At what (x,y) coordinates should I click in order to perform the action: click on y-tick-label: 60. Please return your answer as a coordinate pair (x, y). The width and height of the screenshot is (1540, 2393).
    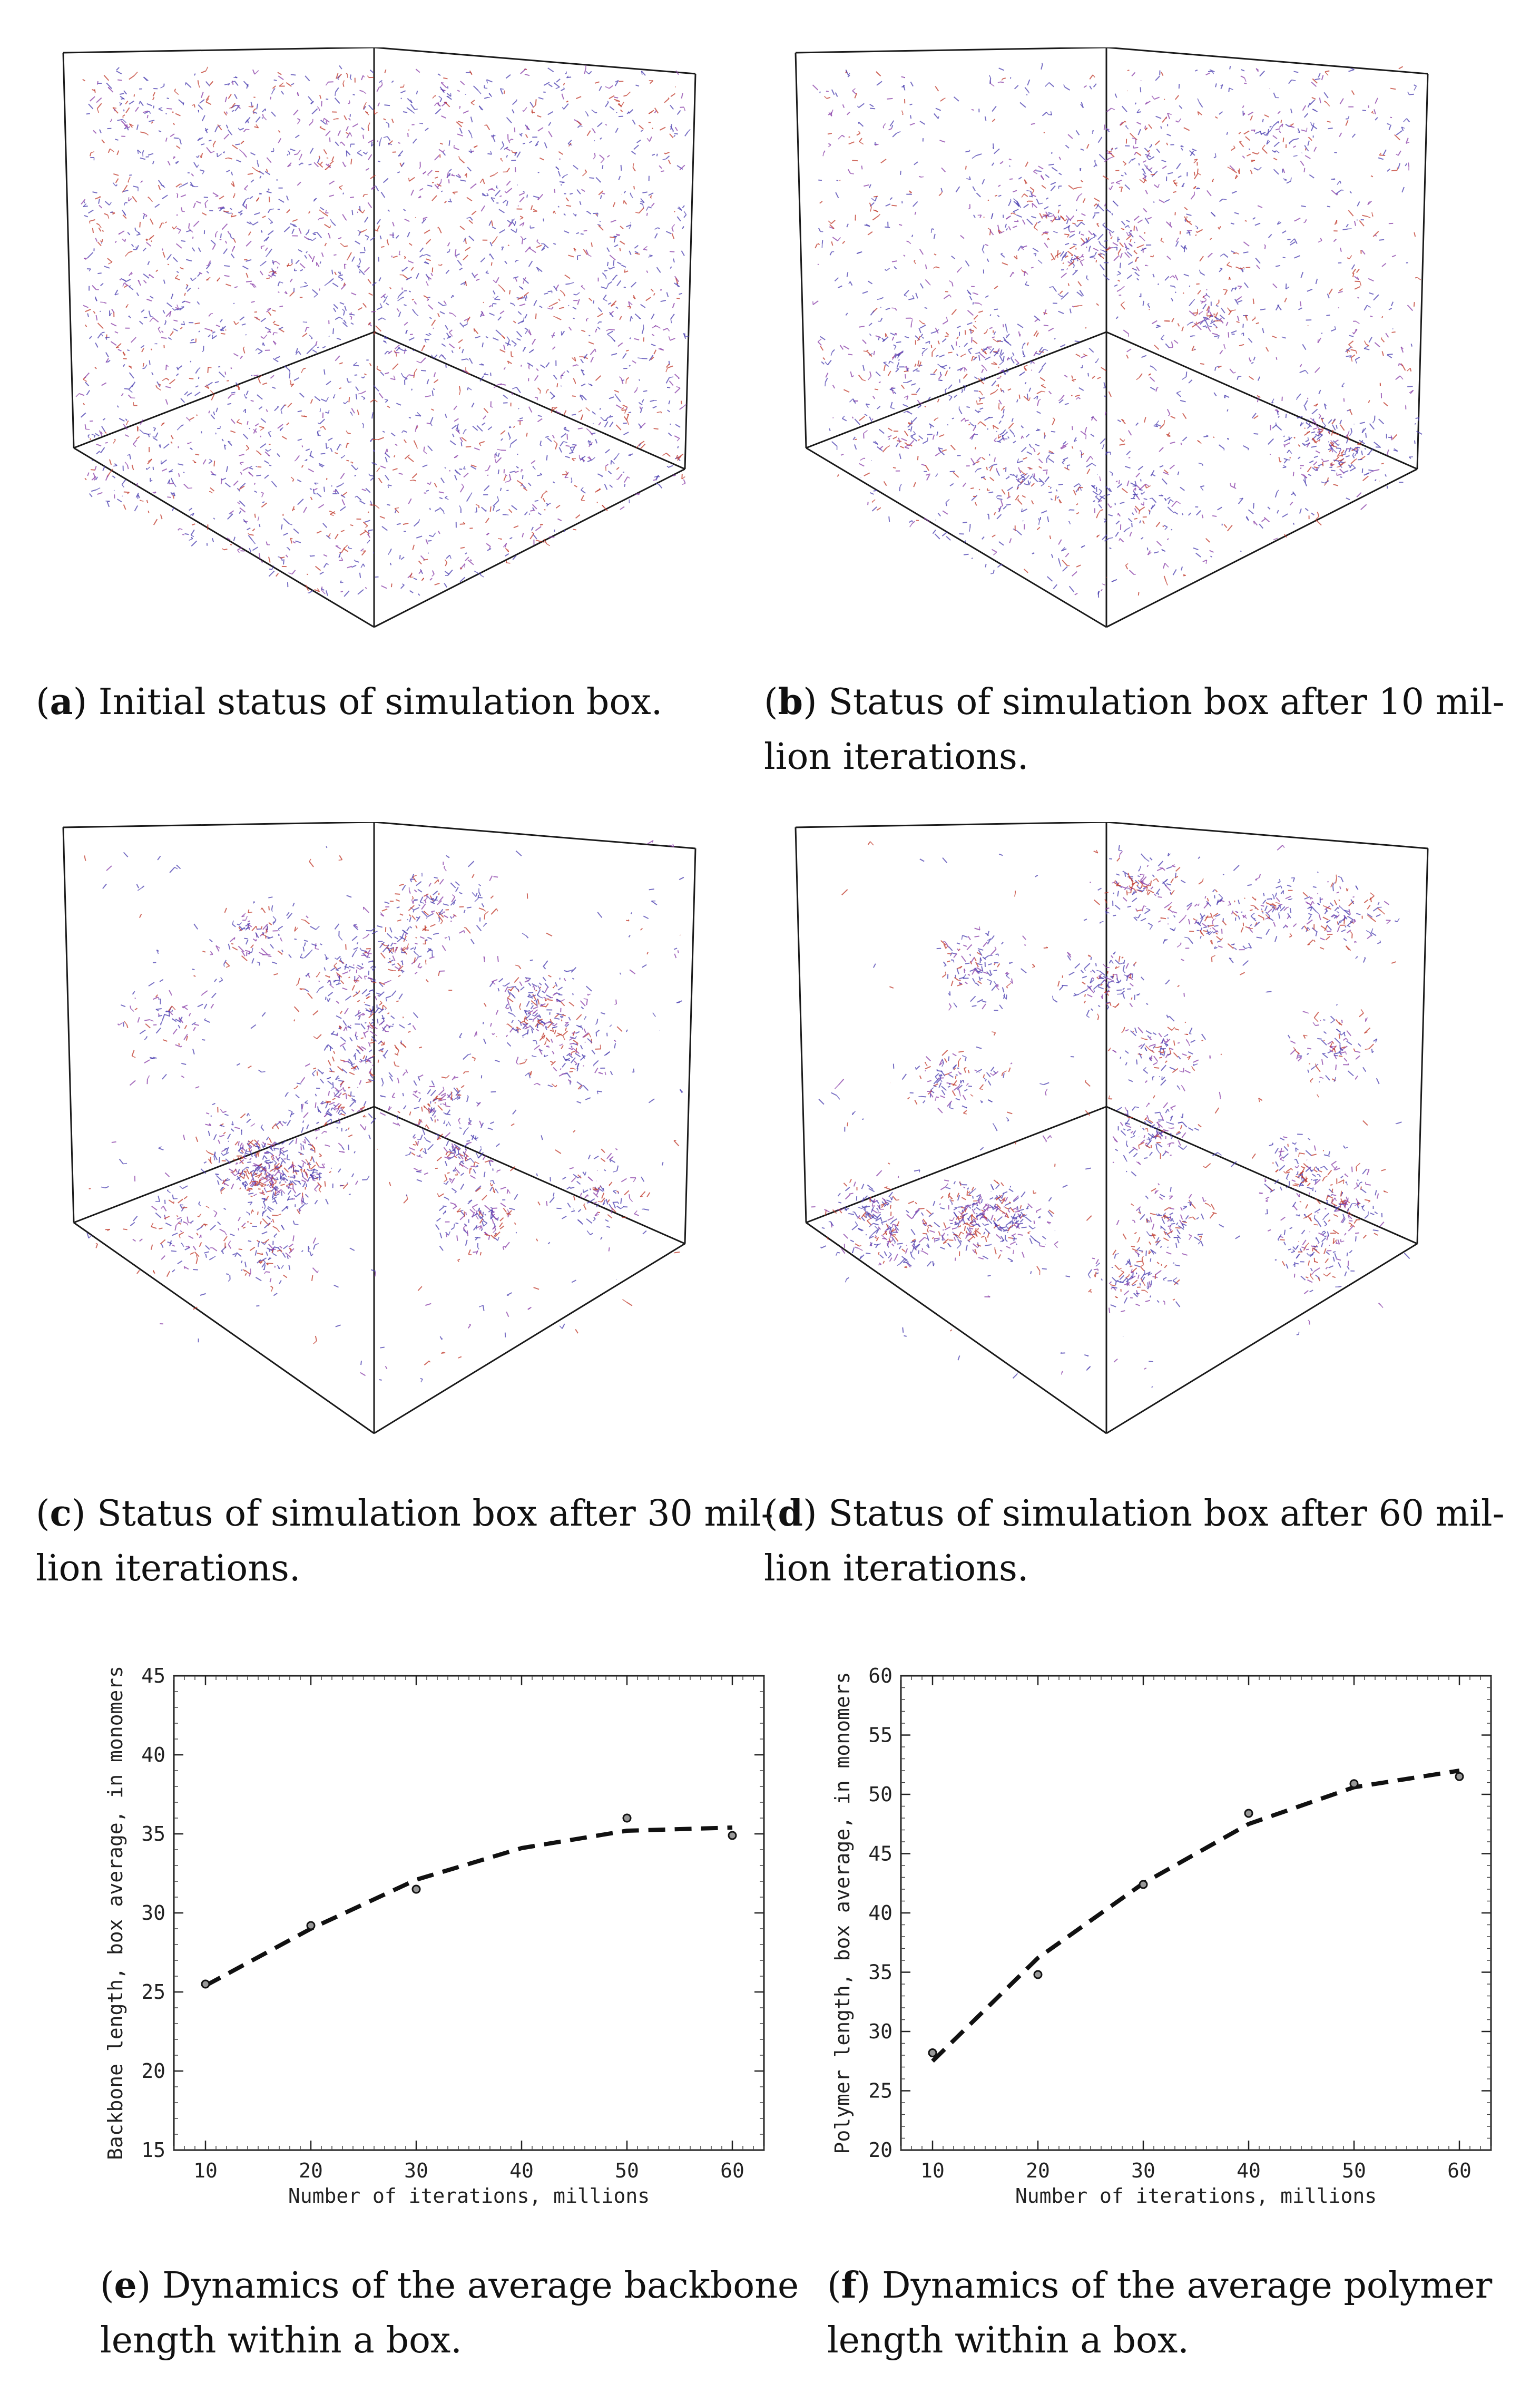
    Looking at the image, I should click on (880, 1675).